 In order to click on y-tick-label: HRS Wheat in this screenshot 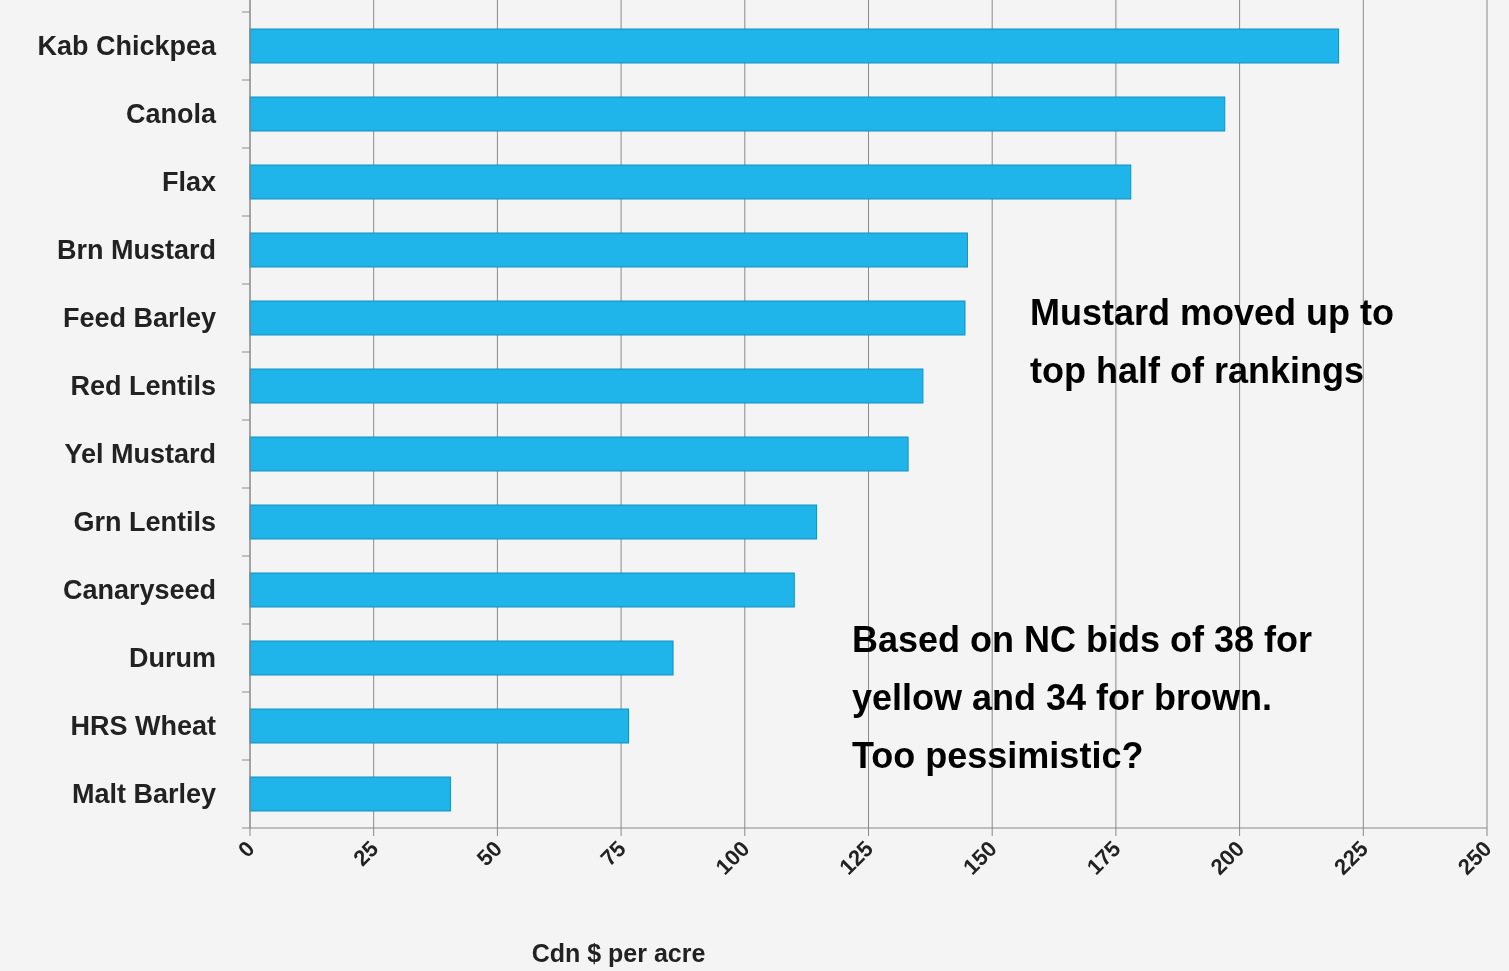, I will do `click(143, 726)`.